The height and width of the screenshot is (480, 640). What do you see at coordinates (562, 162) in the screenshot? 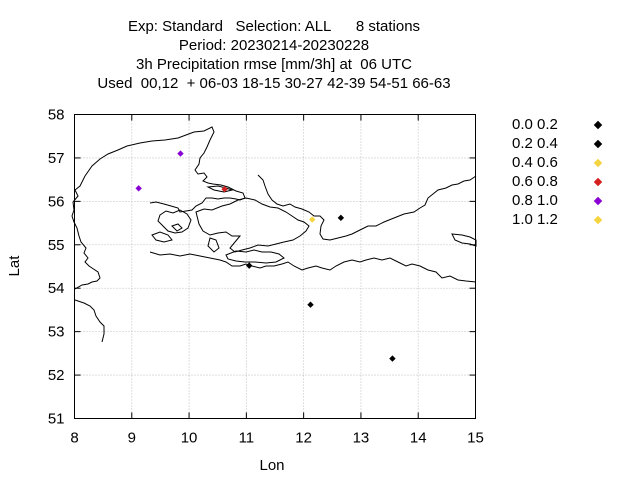
I see `legend-item-2: 0.4 0.6` at bounding box center [562, 162].